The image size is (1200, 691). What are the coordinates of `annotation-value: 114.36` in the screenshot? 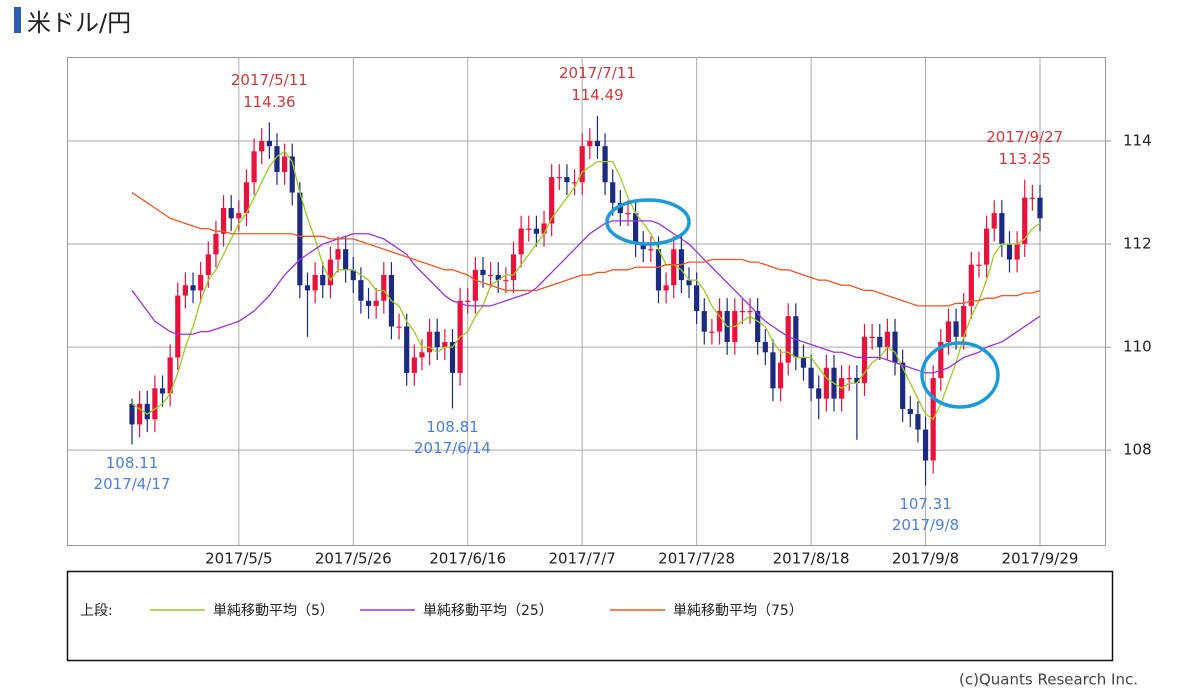 It's located at (269, 102).